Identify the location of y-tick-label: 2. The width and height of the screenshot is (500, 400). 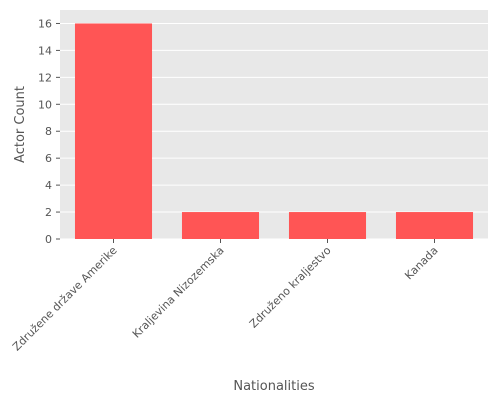
(48, 212).